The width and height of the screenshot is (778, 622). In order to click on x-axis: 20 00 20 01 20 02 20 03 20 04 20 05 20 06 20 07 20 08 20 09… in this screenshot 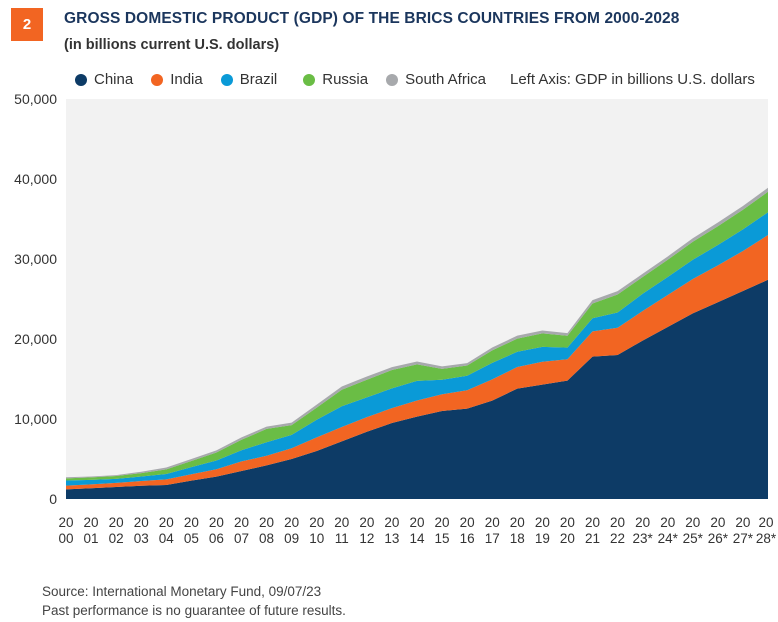, I will do `click(417, 530)`.